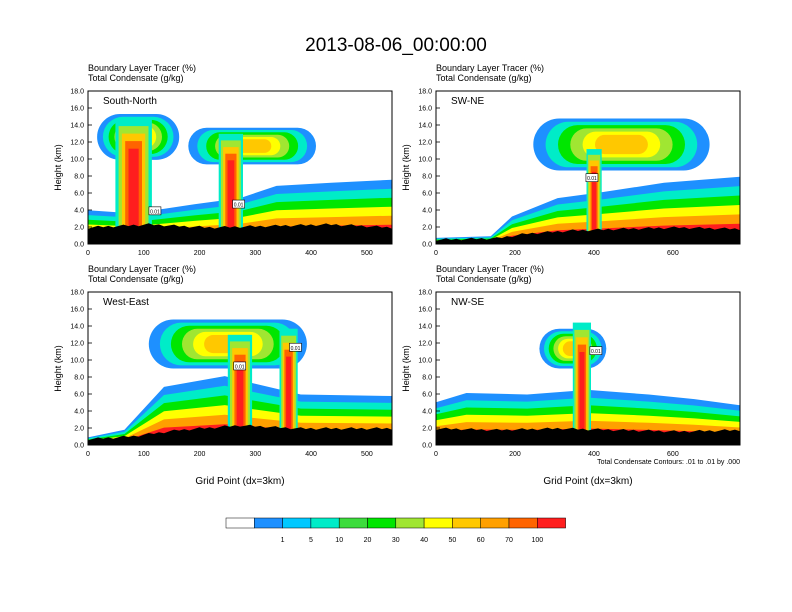  I want to click on colorbar-level-label: 1, so click(283, 540).